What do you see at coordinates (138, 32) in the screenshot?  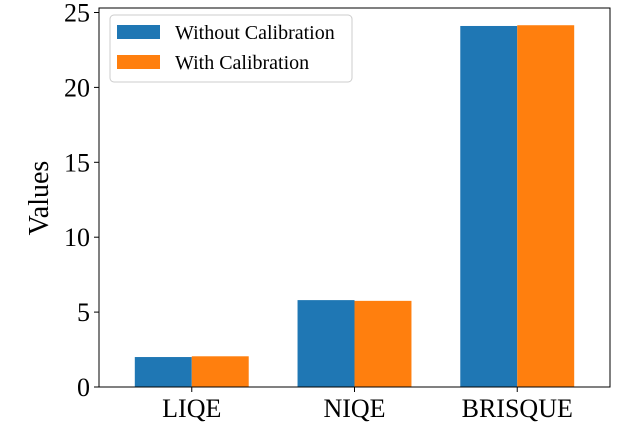 I see `legend-swatch-without-calibration` at bounding box center [138, 32].